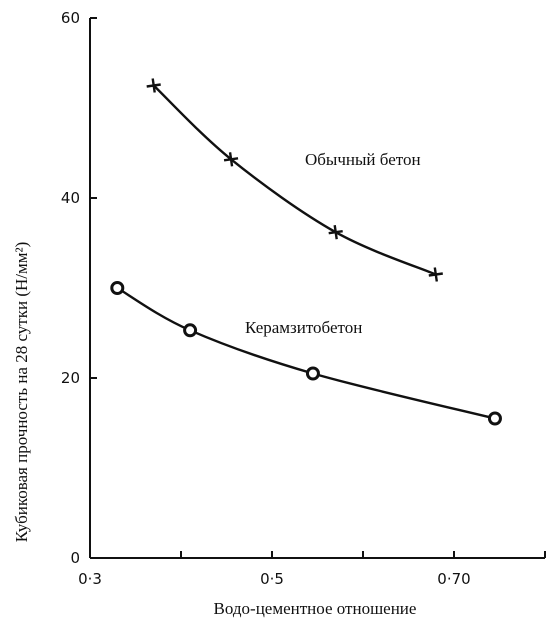 The width and height of the screenshot is (547, 623). What do you see at coordinates (315, 608) in the screenshot?
I see `x-axis-title: Водо-цементное отношение` at bounding box center [315, 608].